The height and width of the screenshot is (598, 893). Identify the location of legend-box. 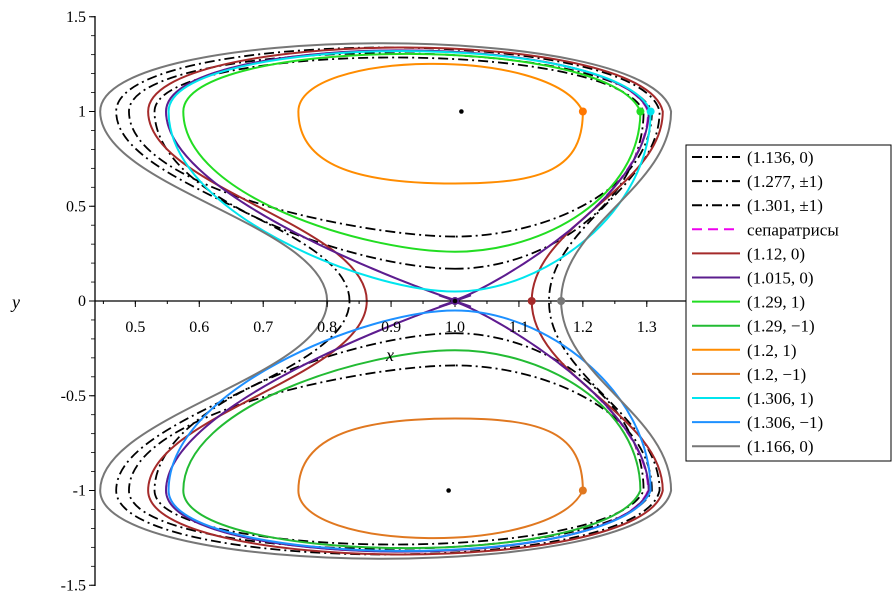
(788, 303).